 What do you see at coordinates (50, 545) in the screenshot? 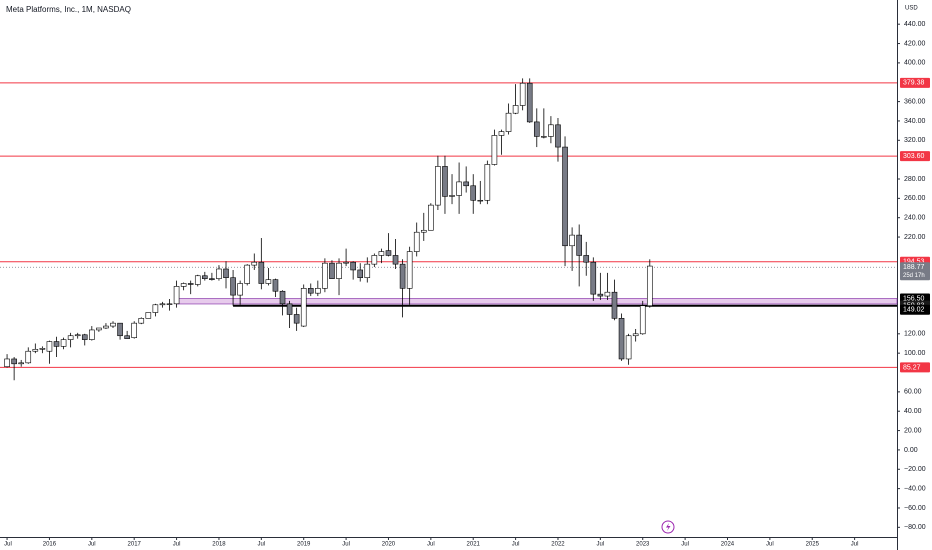
I see `x-tick-label: 2016` at bounding box center [50, 545].